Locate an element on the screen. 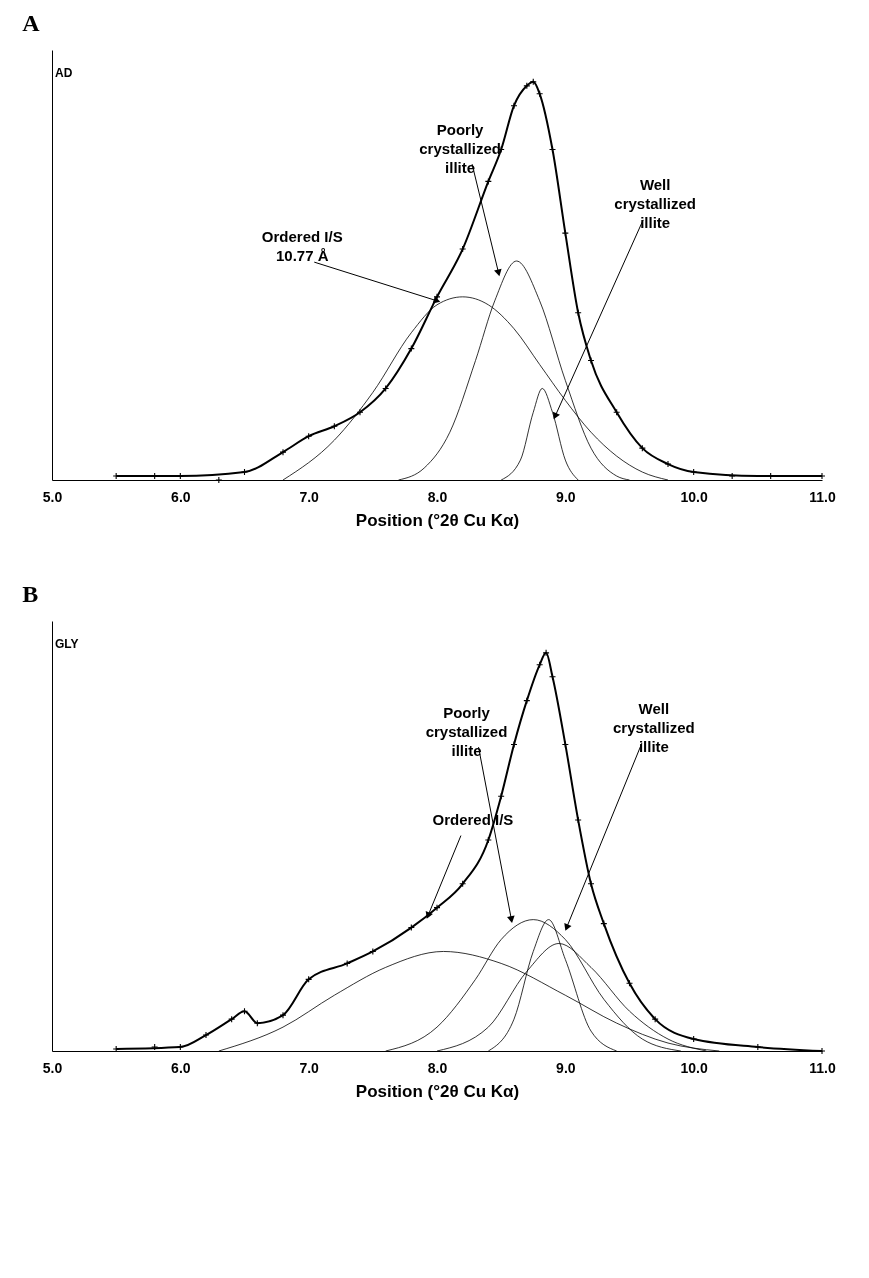  chart-title: A is located at coordinates (31, 23).